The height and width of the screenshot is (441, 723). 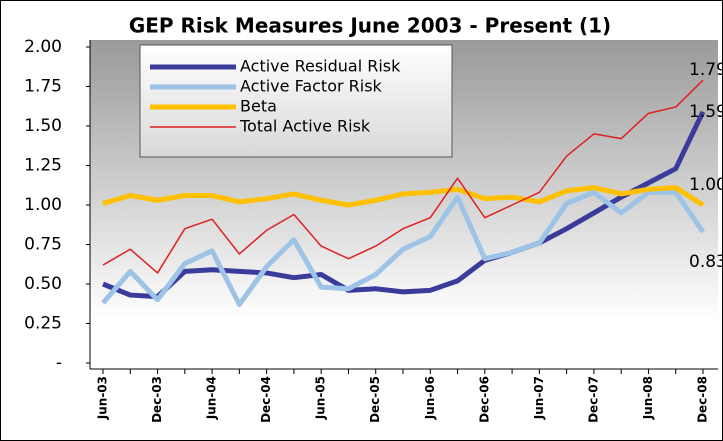 What do you see at coordinates (706, 112) in the screenshot?
I see `data-label: 1.59` at bounding box center [706, 112].